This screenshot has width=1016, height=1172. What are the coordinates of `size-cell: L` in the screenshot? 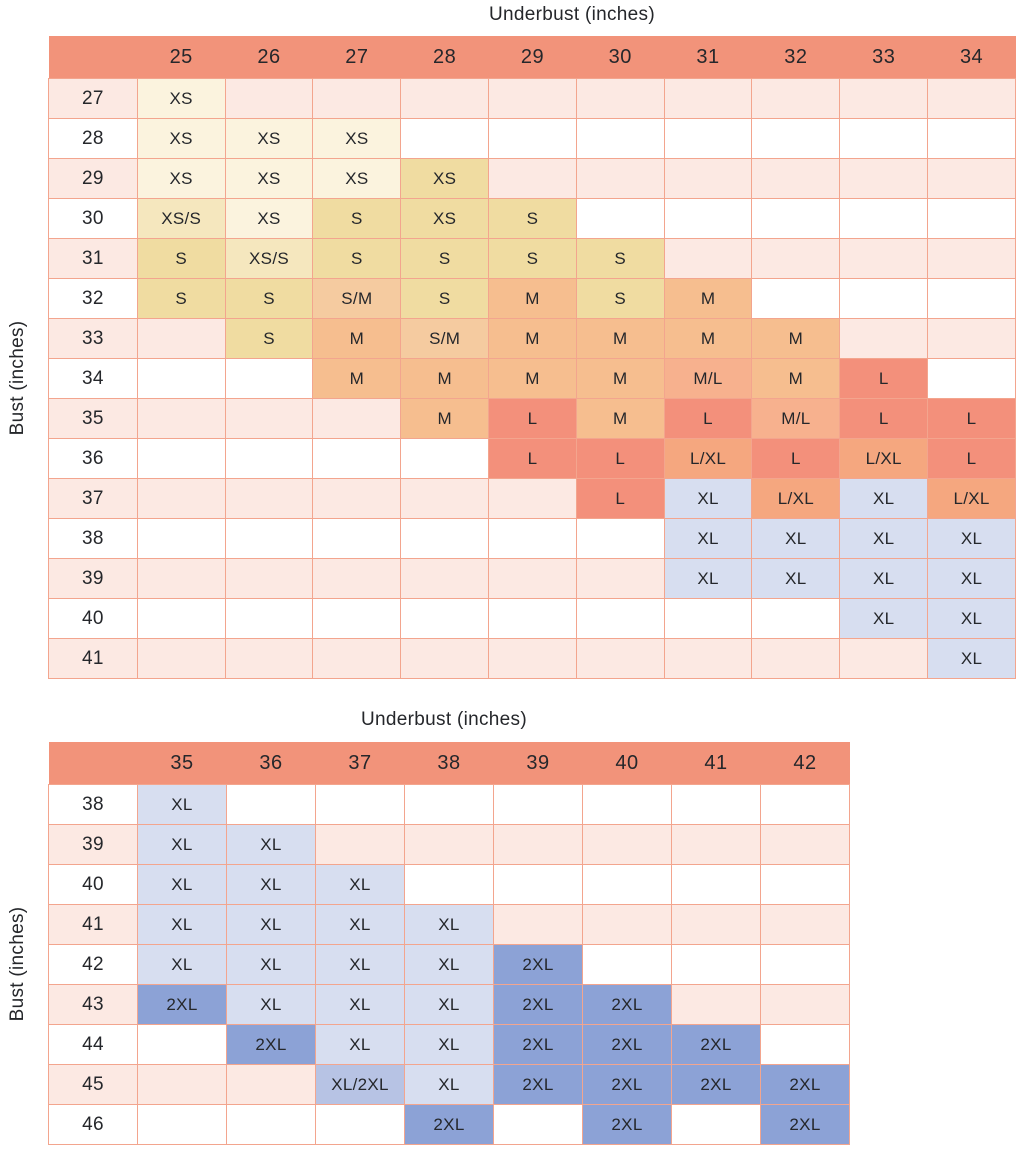 It's located at (884, 418).